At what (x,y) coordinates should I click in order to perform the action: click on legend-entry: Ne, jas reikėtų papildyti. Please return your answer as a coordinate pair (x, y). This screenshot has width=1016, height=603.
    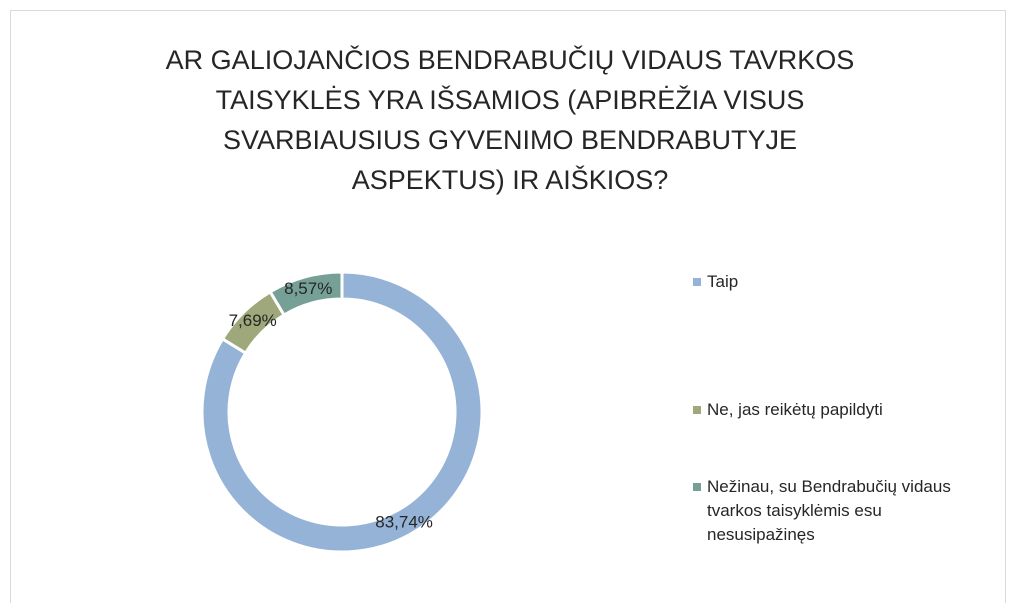
    Looking at the image, I should click on (835, 410).